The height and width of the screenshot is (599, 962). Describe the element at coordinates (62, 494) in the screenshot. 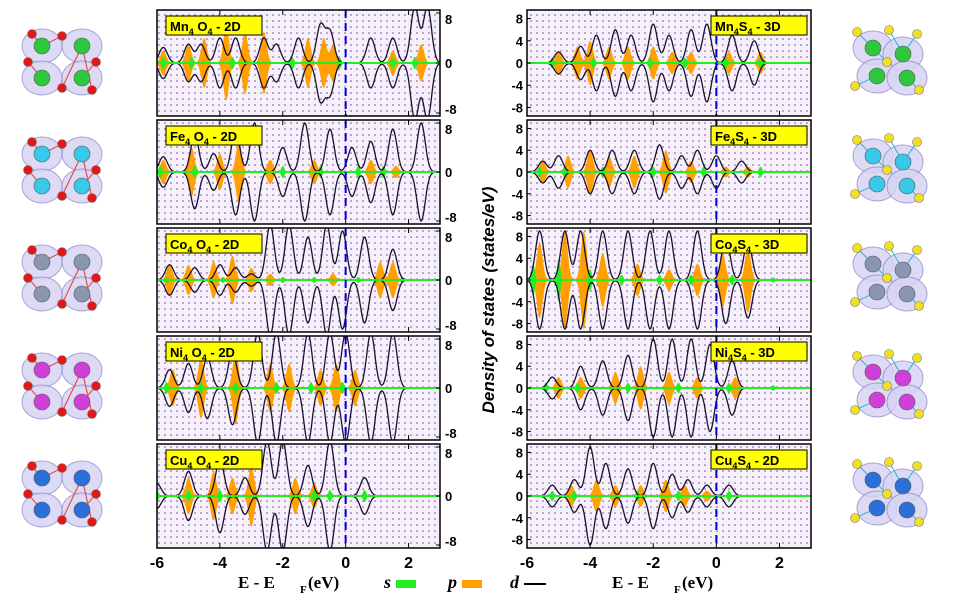

I see `molecule-Cu4O4` at that location.